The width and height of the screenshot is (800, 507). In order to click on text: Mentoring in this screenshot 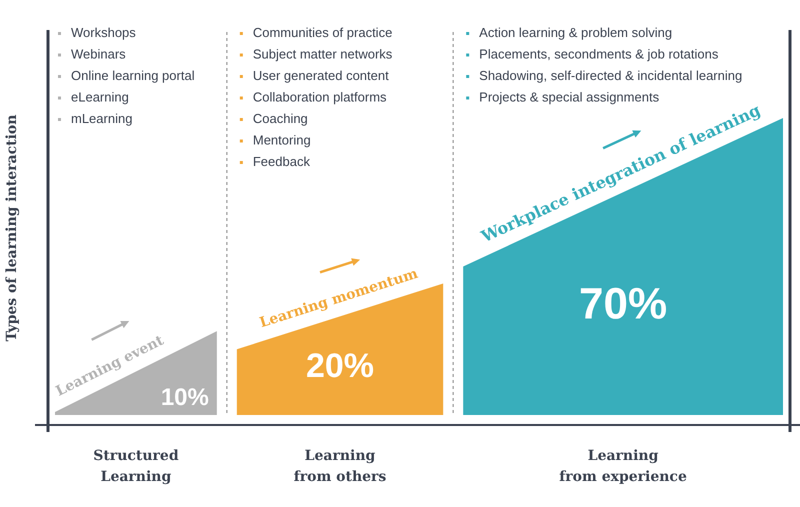, I will do `click(281, 140)`.